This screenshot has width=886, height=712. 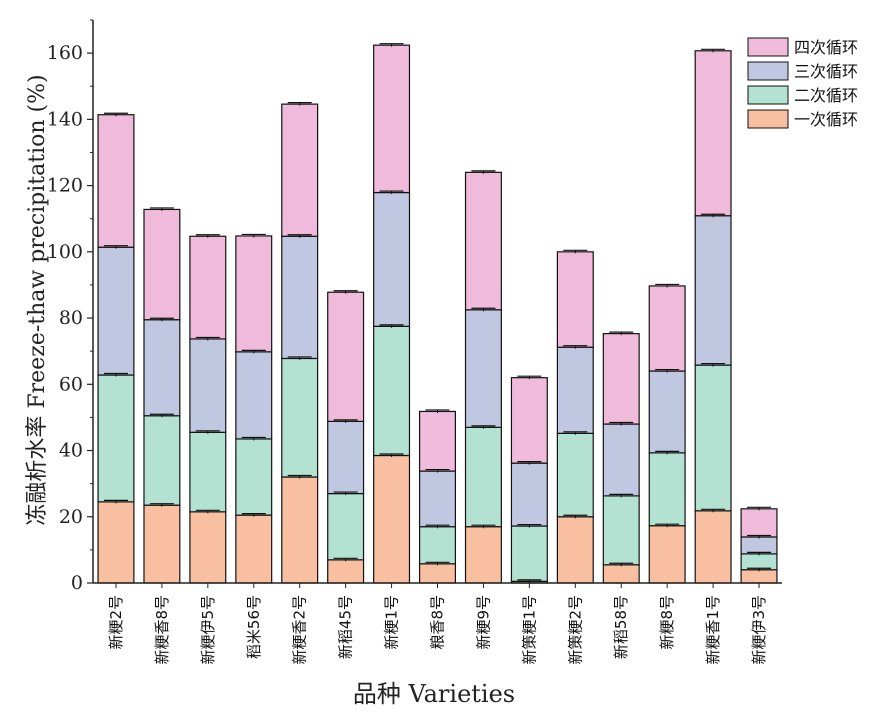 I want to click on y-tick-label: 40, so click(x=71, y=451).